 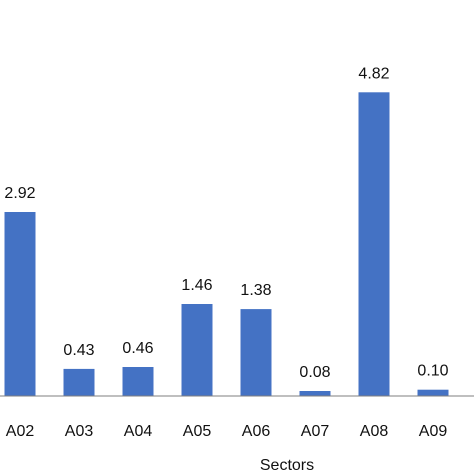 What do you see at coordinates (314, 372) in the screenshot?
I see `data-label-a07: 0.08` at bounding box center [314, 372].